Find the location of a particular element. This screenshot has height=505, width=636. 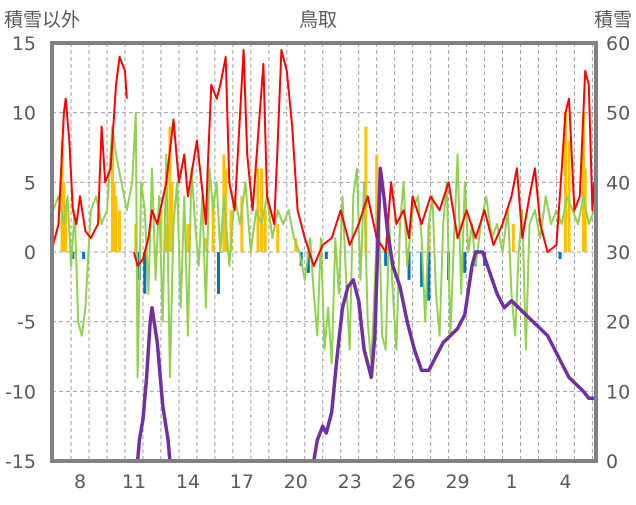

chart-title: 鳥取 is located at coordinates (318, 20).